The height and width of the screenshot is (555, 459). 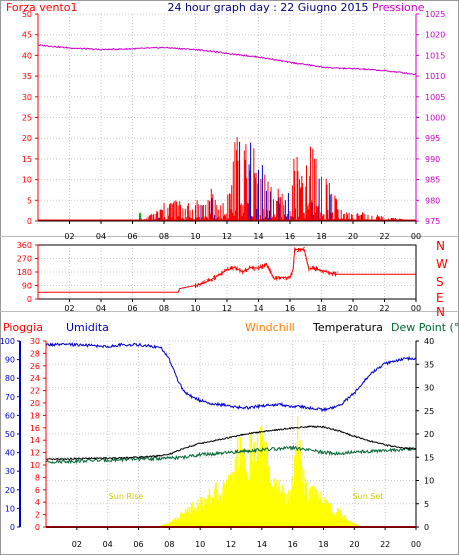 I want to click on pioggia-tick-label: 18, so click(x=35, y=415).